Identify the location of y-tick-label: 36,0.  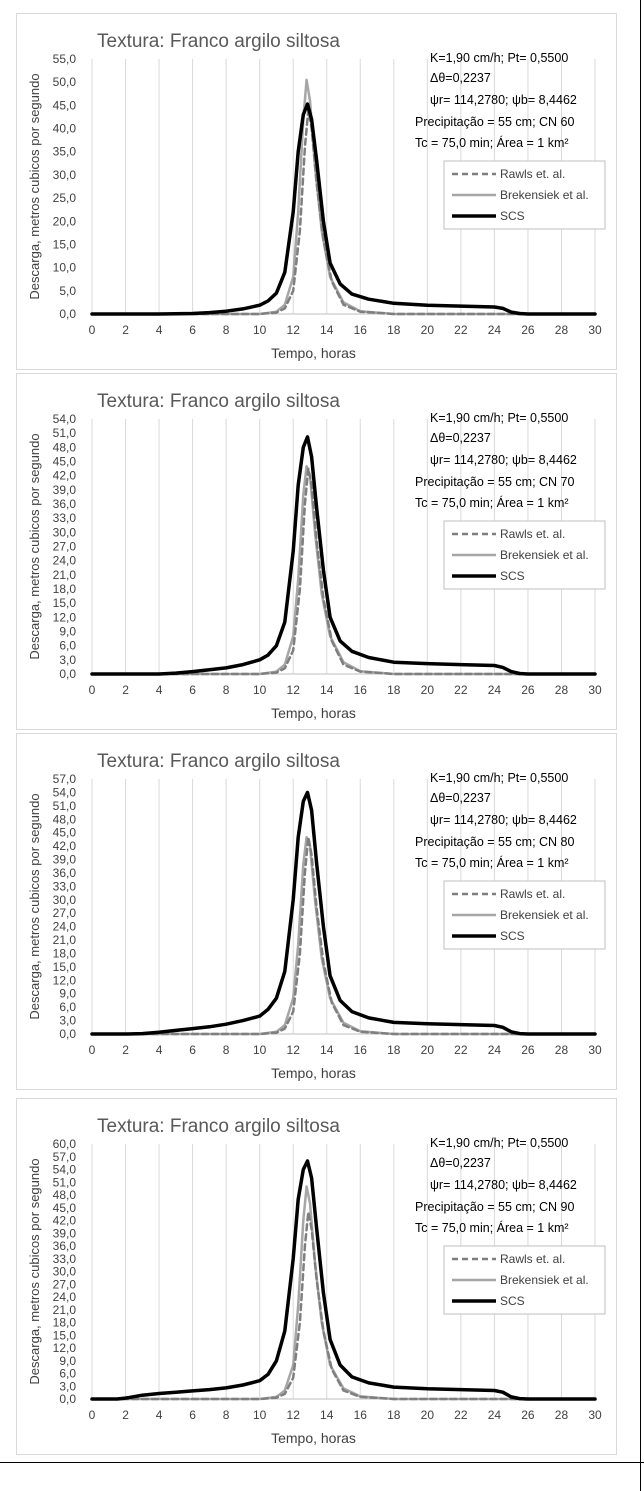
(65, 504).